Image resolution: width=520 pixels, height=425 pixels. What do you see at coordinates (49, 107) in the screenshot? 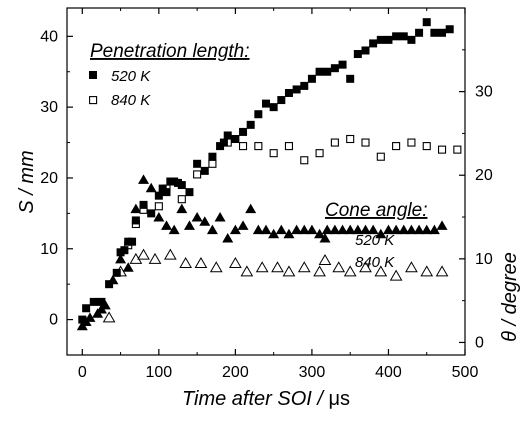
I see `left-y-tick-label: 30` at bounding box center [49, 107].